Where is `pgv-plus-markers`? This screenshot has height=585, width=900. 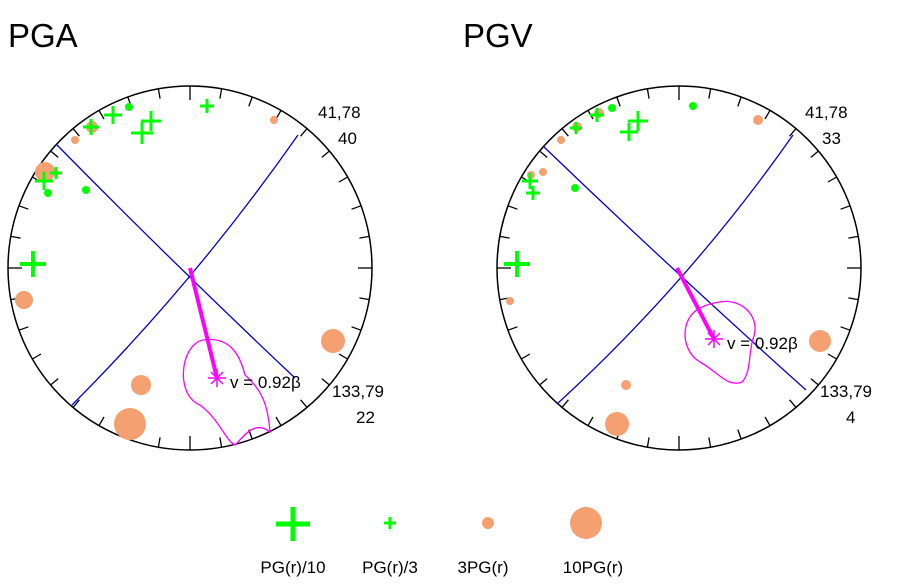
pgv-plus-markers is located at coordinates (576, 192).